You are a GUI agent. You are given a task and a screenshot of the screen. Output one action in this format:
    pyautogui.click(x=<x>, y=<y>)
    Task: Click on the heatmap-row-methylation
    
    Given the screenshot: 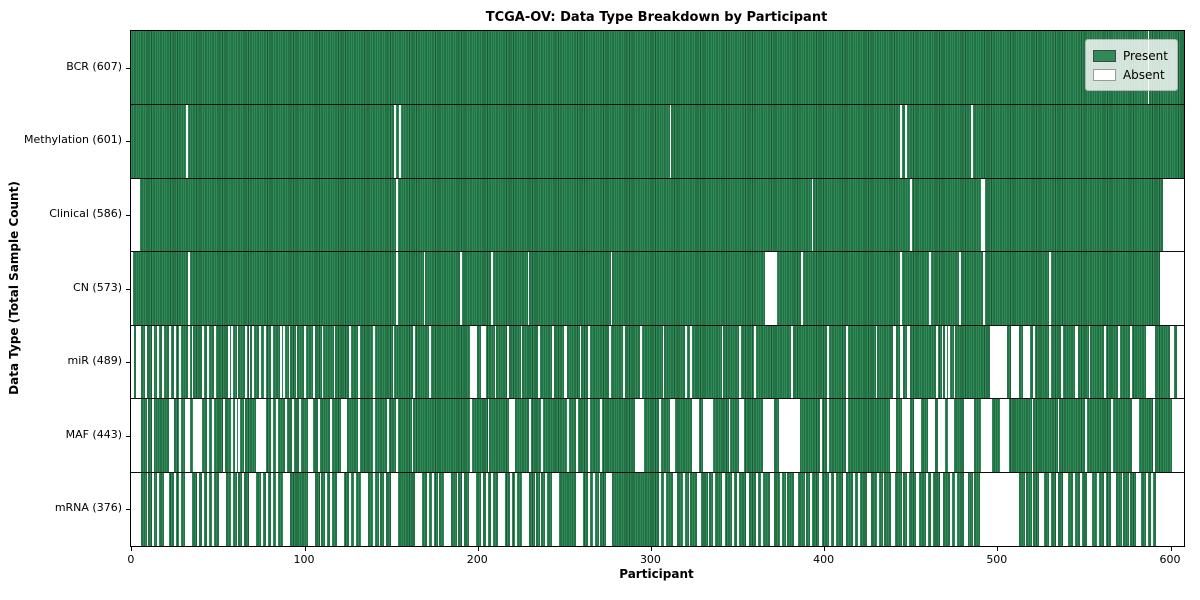 What is the action you would take?
    pyautogui.click(x=657, y=141)
    